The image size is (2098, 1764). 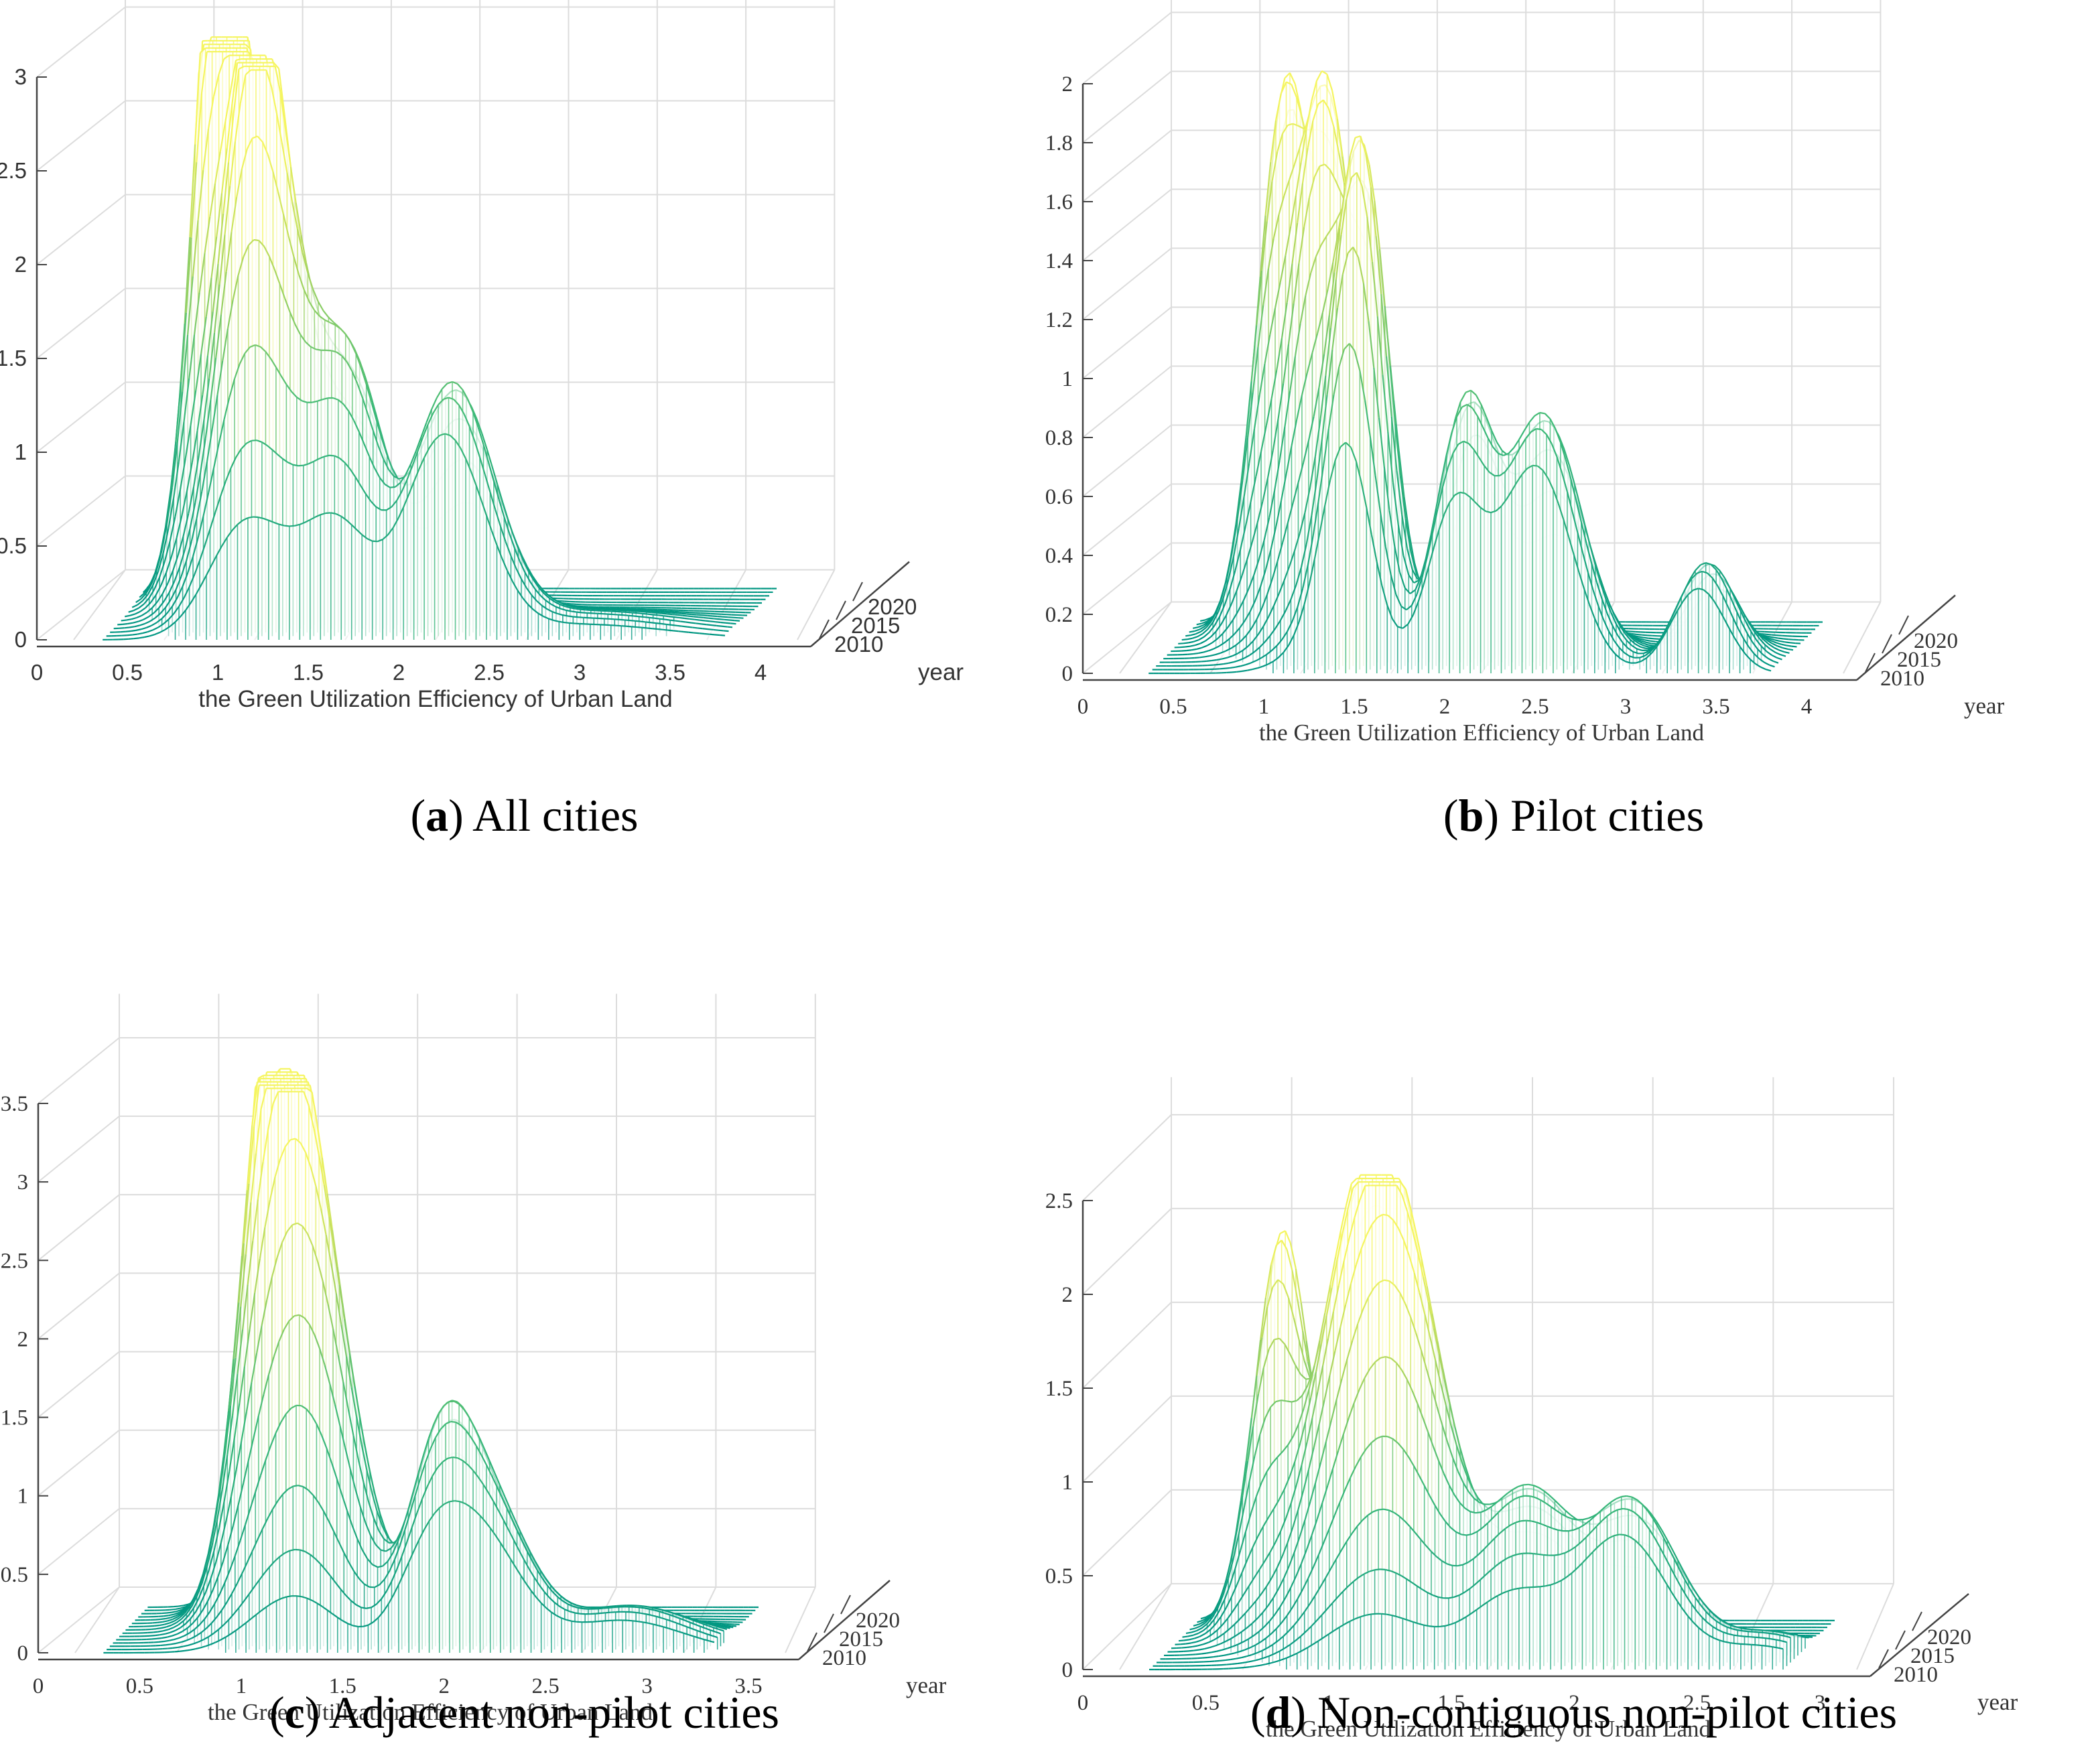 What do you see at coordinates (21, 264) in the screenshot?
I see `z-tick-label: 2` at bounding box center [21, 264].